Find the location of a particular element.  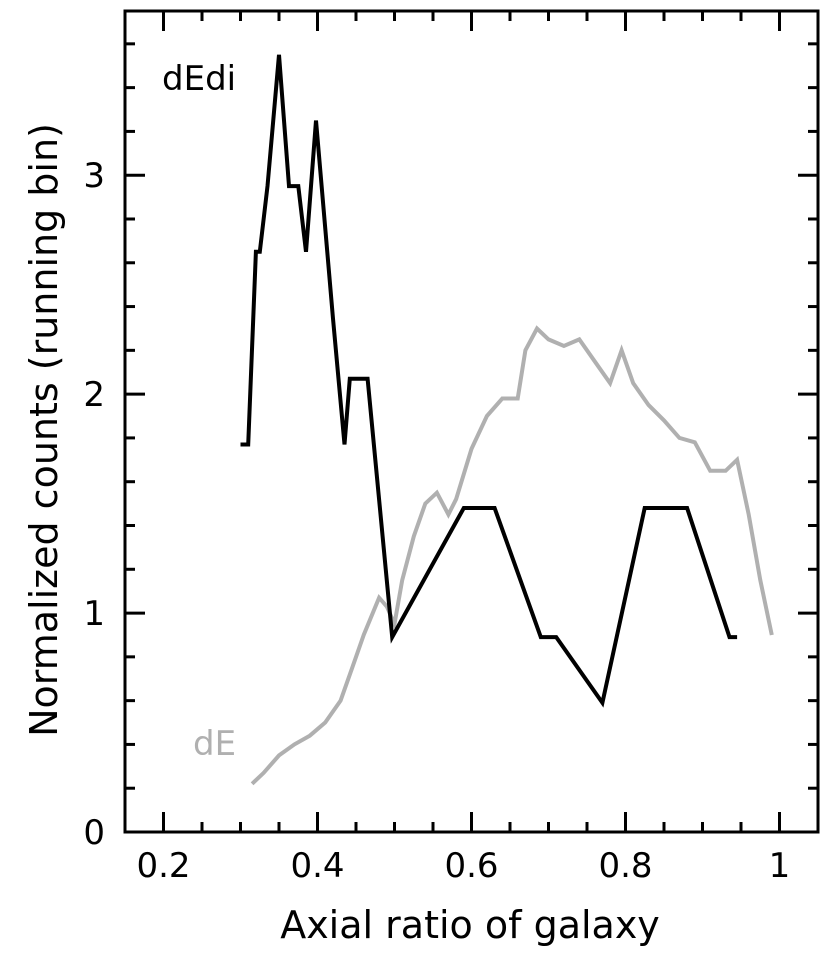

y-tick-label: 3 is located at coordinates (94, 176).